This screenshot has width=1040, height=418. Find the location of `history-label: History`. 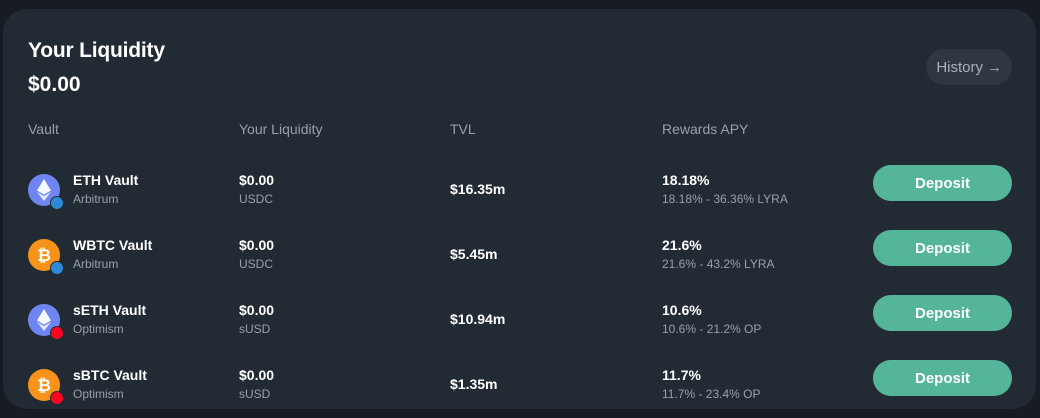

history-label: History is located at coordinates (959, 67).